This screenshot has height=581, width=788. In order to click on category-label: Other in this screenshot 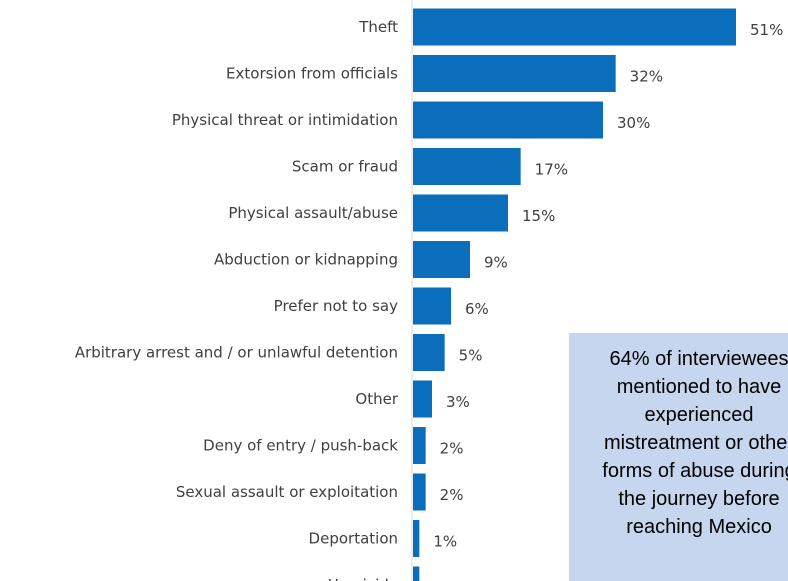, I will do `click(376, 399)`.